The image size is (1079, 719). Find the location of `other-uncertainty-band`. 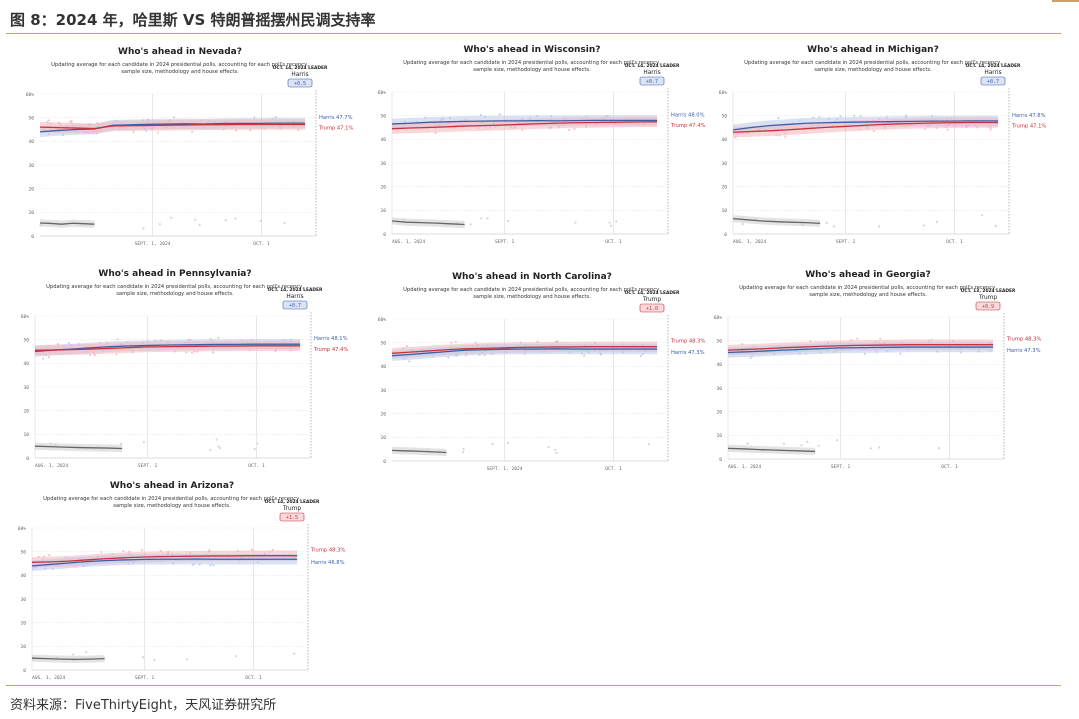

other-uncertainty-band is located at coordinates (777, 221).